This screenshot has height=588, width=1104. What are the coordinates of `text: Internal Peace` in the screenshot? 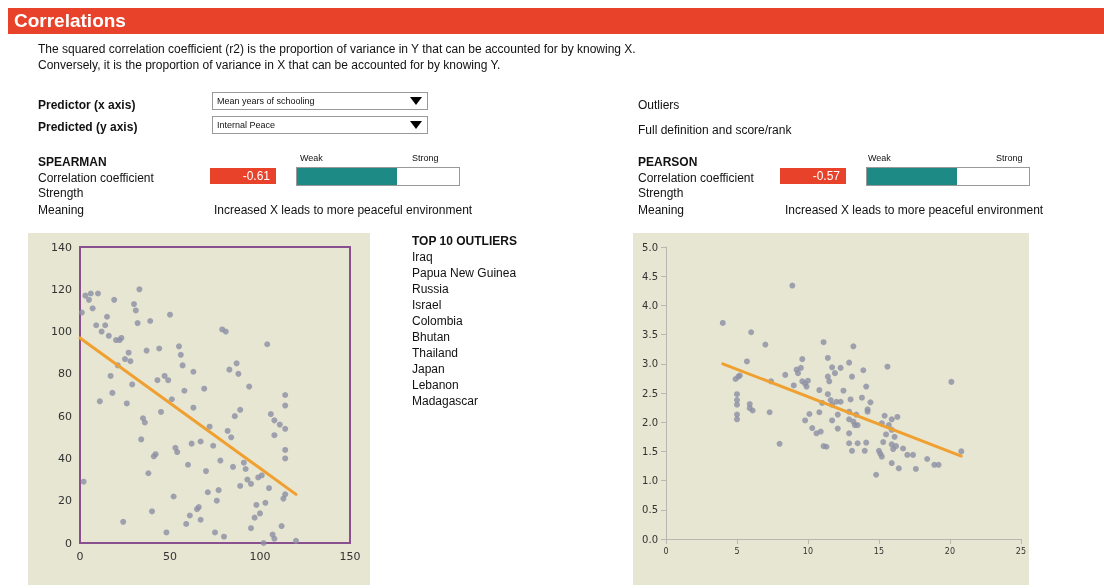 It's located at (320, 125).